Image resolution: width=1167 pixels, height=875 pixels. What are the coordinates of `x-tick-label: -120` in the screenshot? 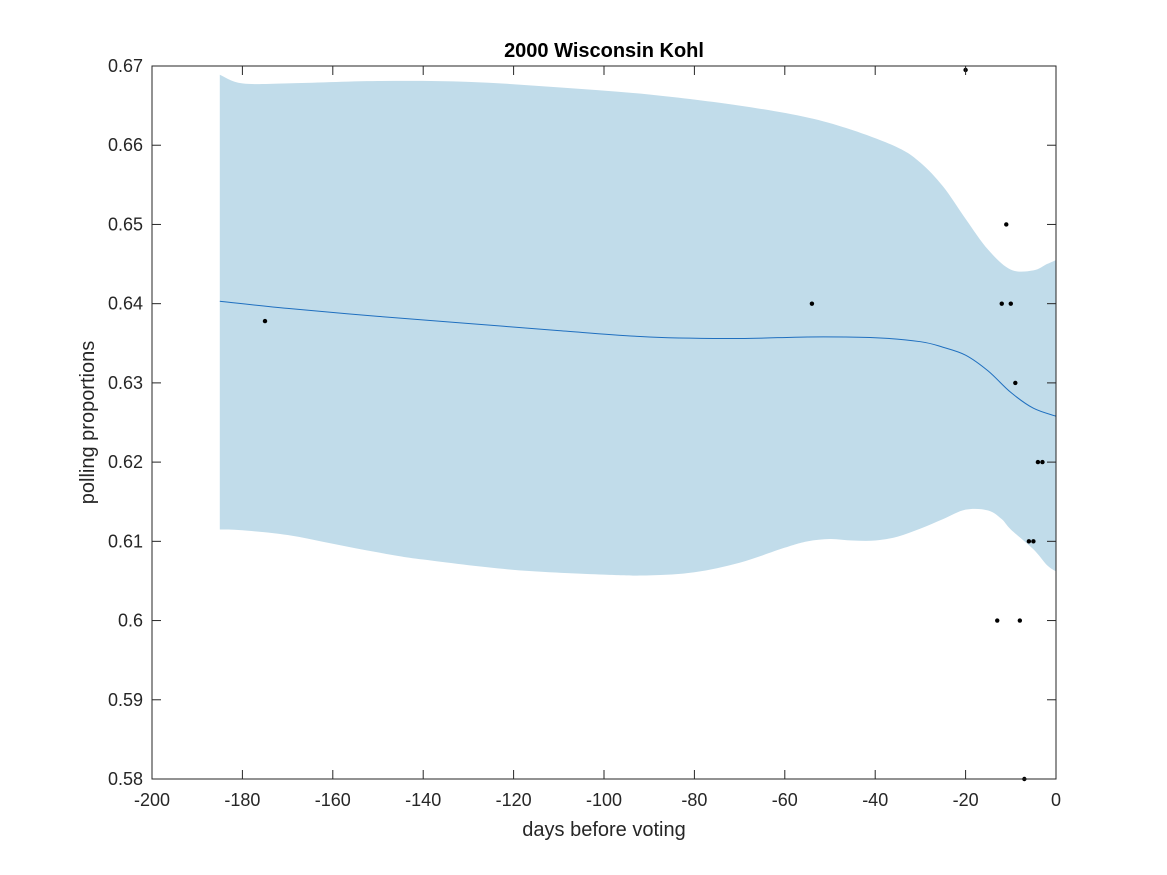 It's located at (514, 800).